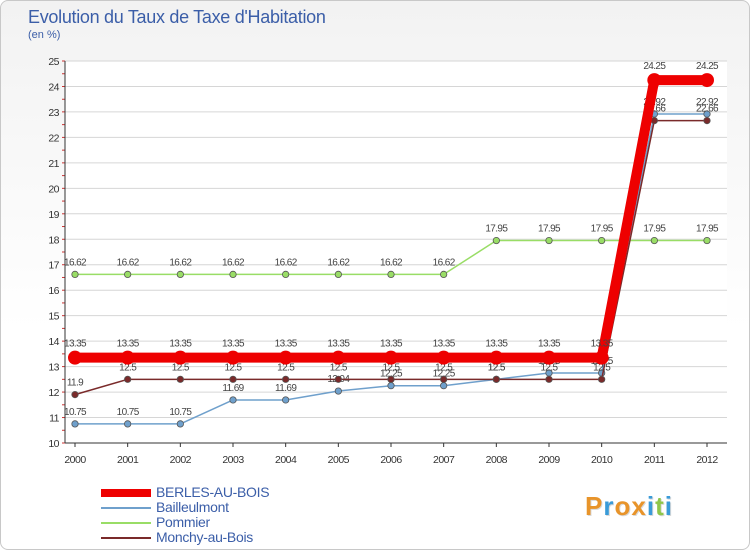 The height and width of the screenshot is (550, 750). What do you see at coordinates (53, 189) in the screenshot?
I see `y-tick-label: 20` at bounding box center [53, 189].